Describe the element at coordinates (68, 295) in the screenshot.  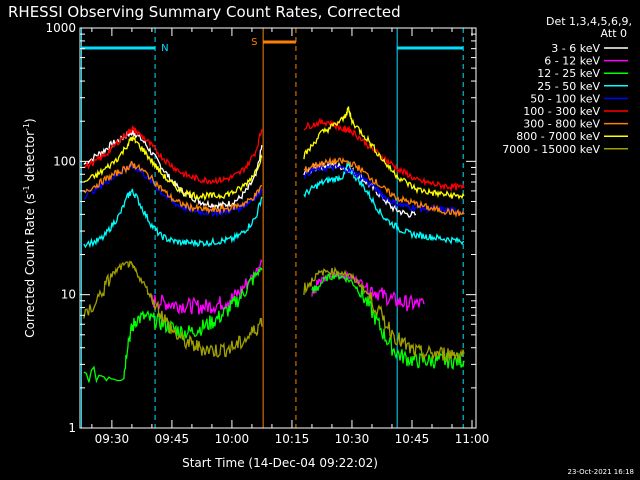
I see `y-tick-label: 10` at that location.